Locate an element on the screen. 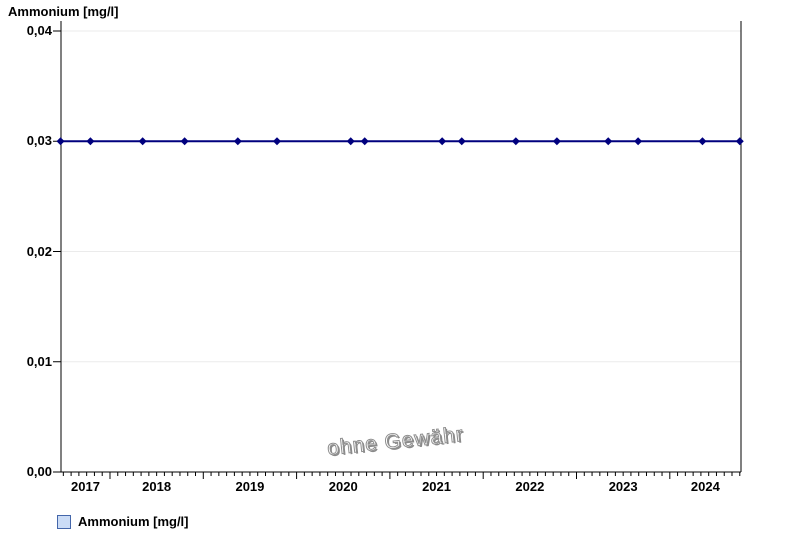  y-axis-tick-label: 0,02 is located at coordinates (39, 251).